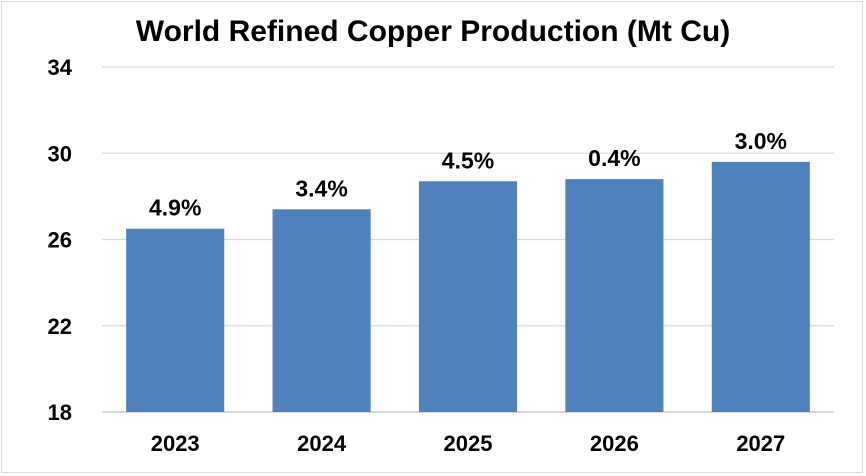  Describe the element at coordinates (322, 443) in the screenshot. I see `x-tick-label-2024: 2024` at that location.